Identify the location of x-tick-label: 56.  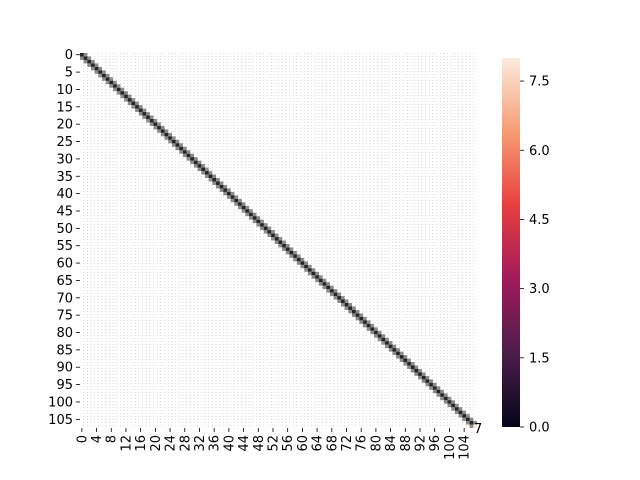
(288, 443).